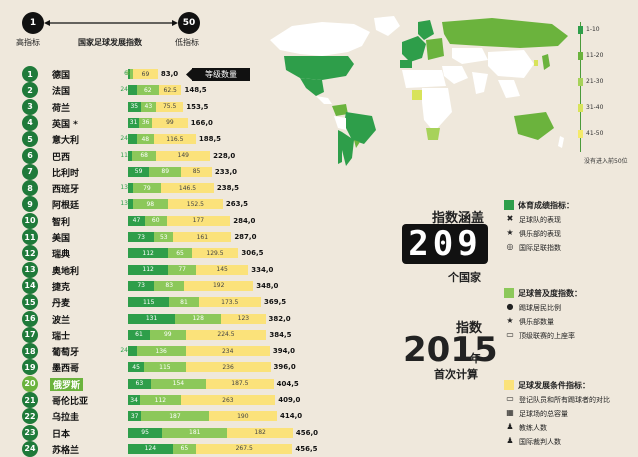  I want to click on sport-segment: 73, so click(141, 285).